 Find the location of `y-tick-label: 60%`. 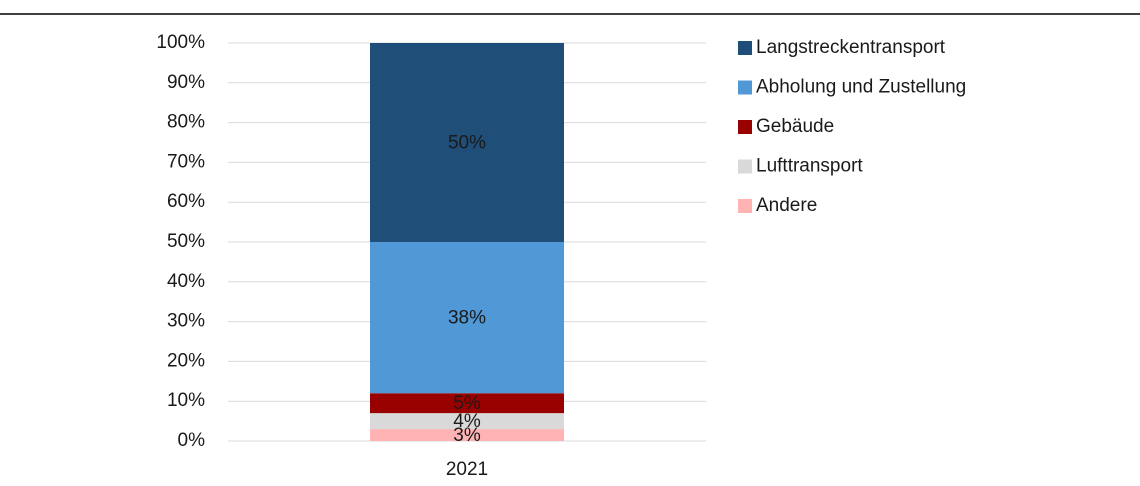

y-tick-label: 60% is located at coordinates (186, 201).